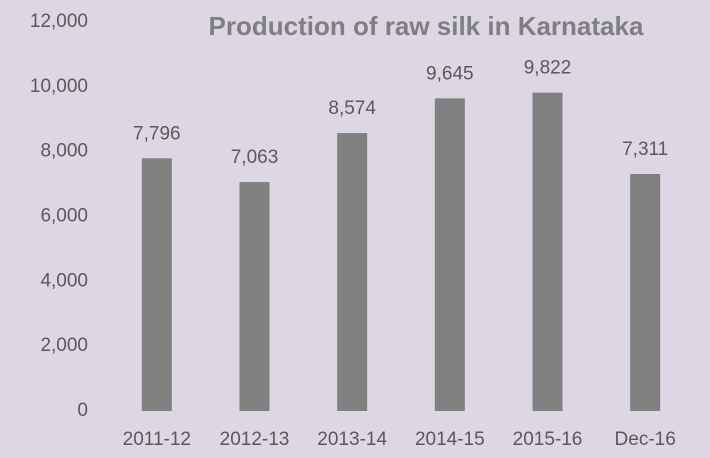 Image resolution: width=710 pixels, height=458 pixels. I want to click on chart-title: Production of raw silk in Karnataka, so click(426, 26).